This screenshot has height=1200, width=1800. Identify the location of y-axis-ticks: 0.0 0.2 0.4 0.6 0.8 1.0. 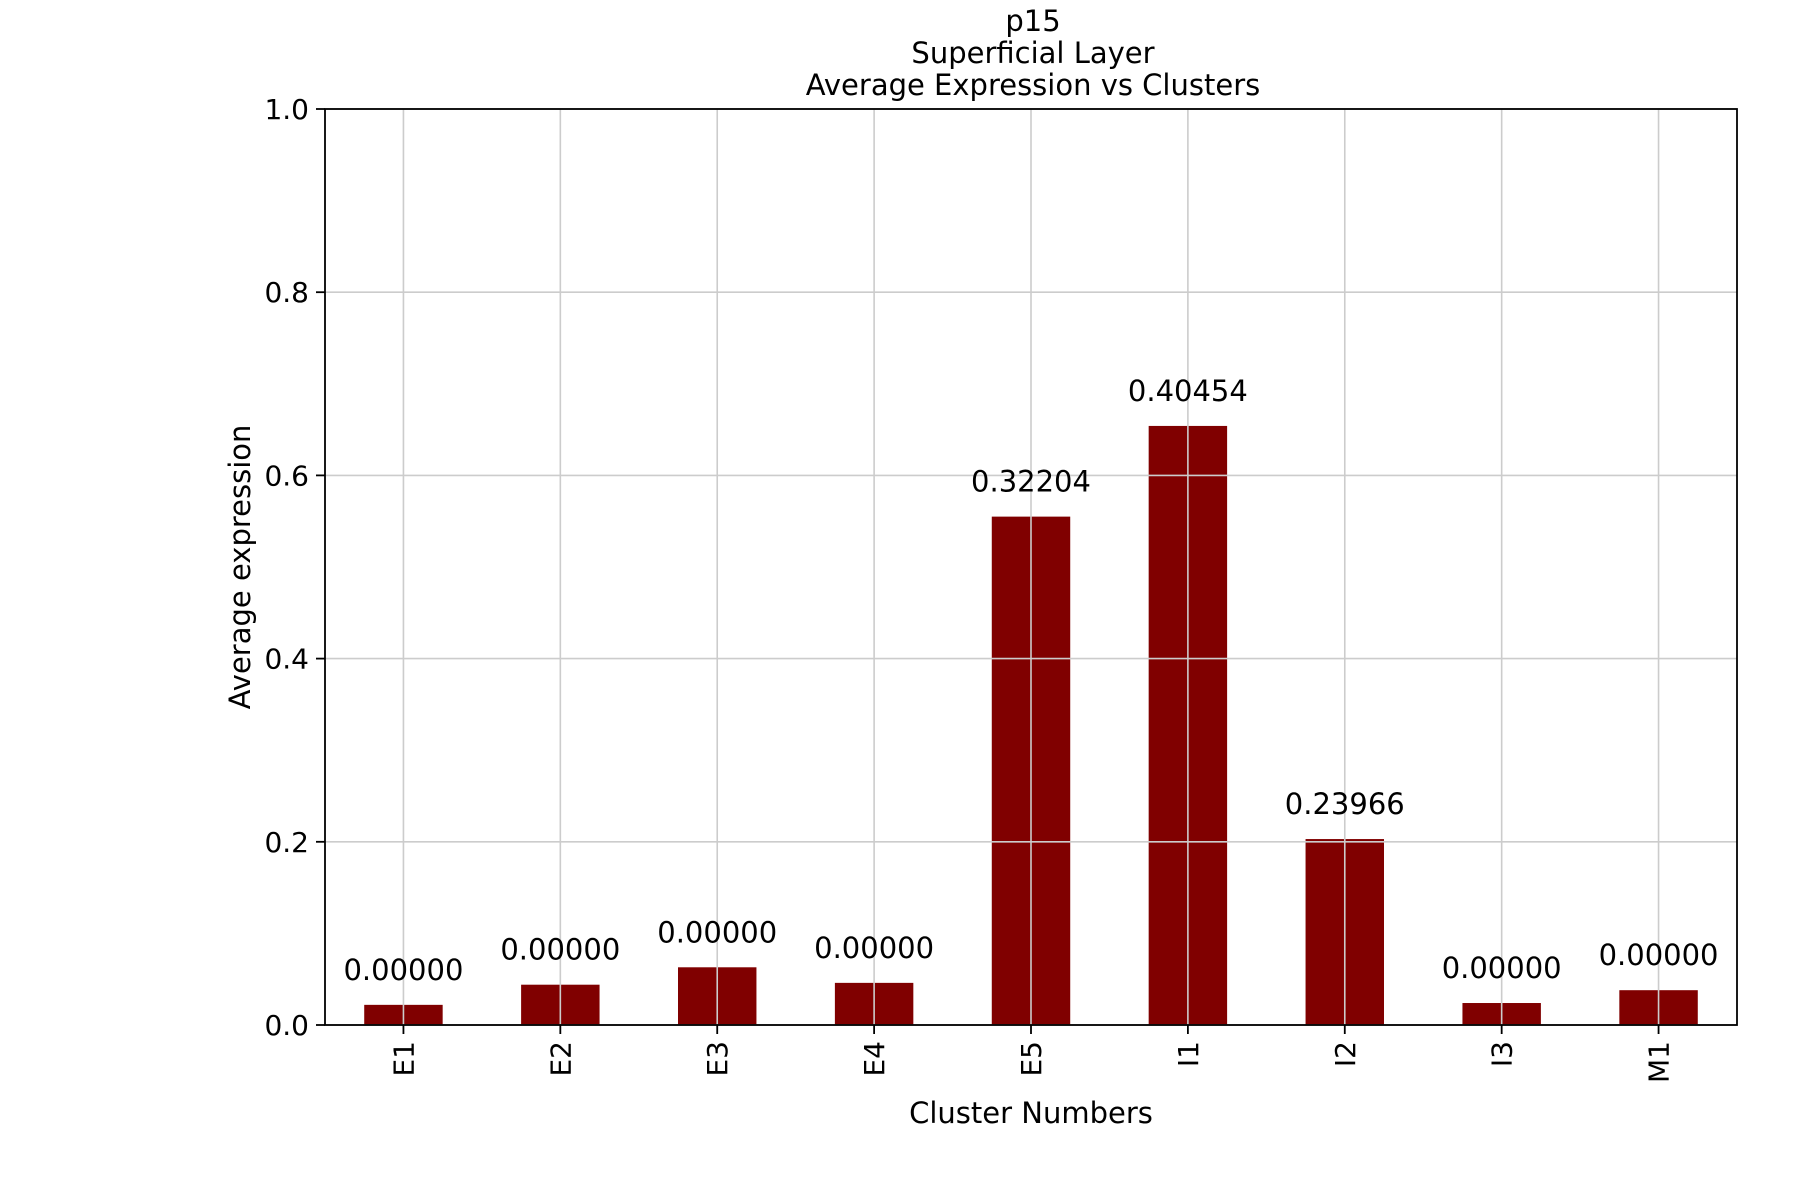
(294, 567).